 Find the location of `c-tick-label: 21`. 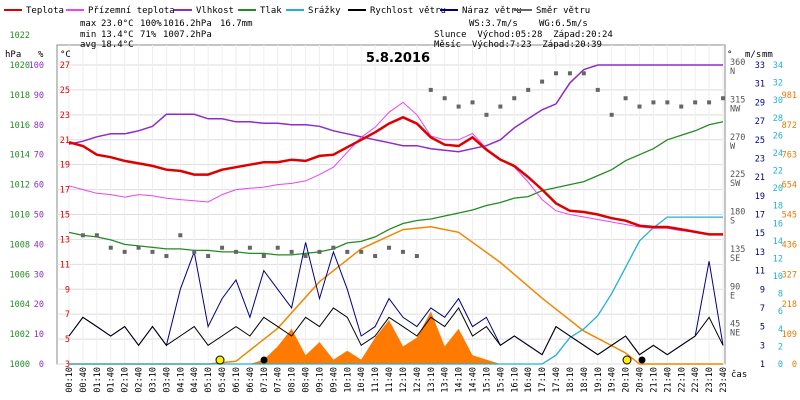

c-tick-label: 21 is located at coordinates (65, 141).